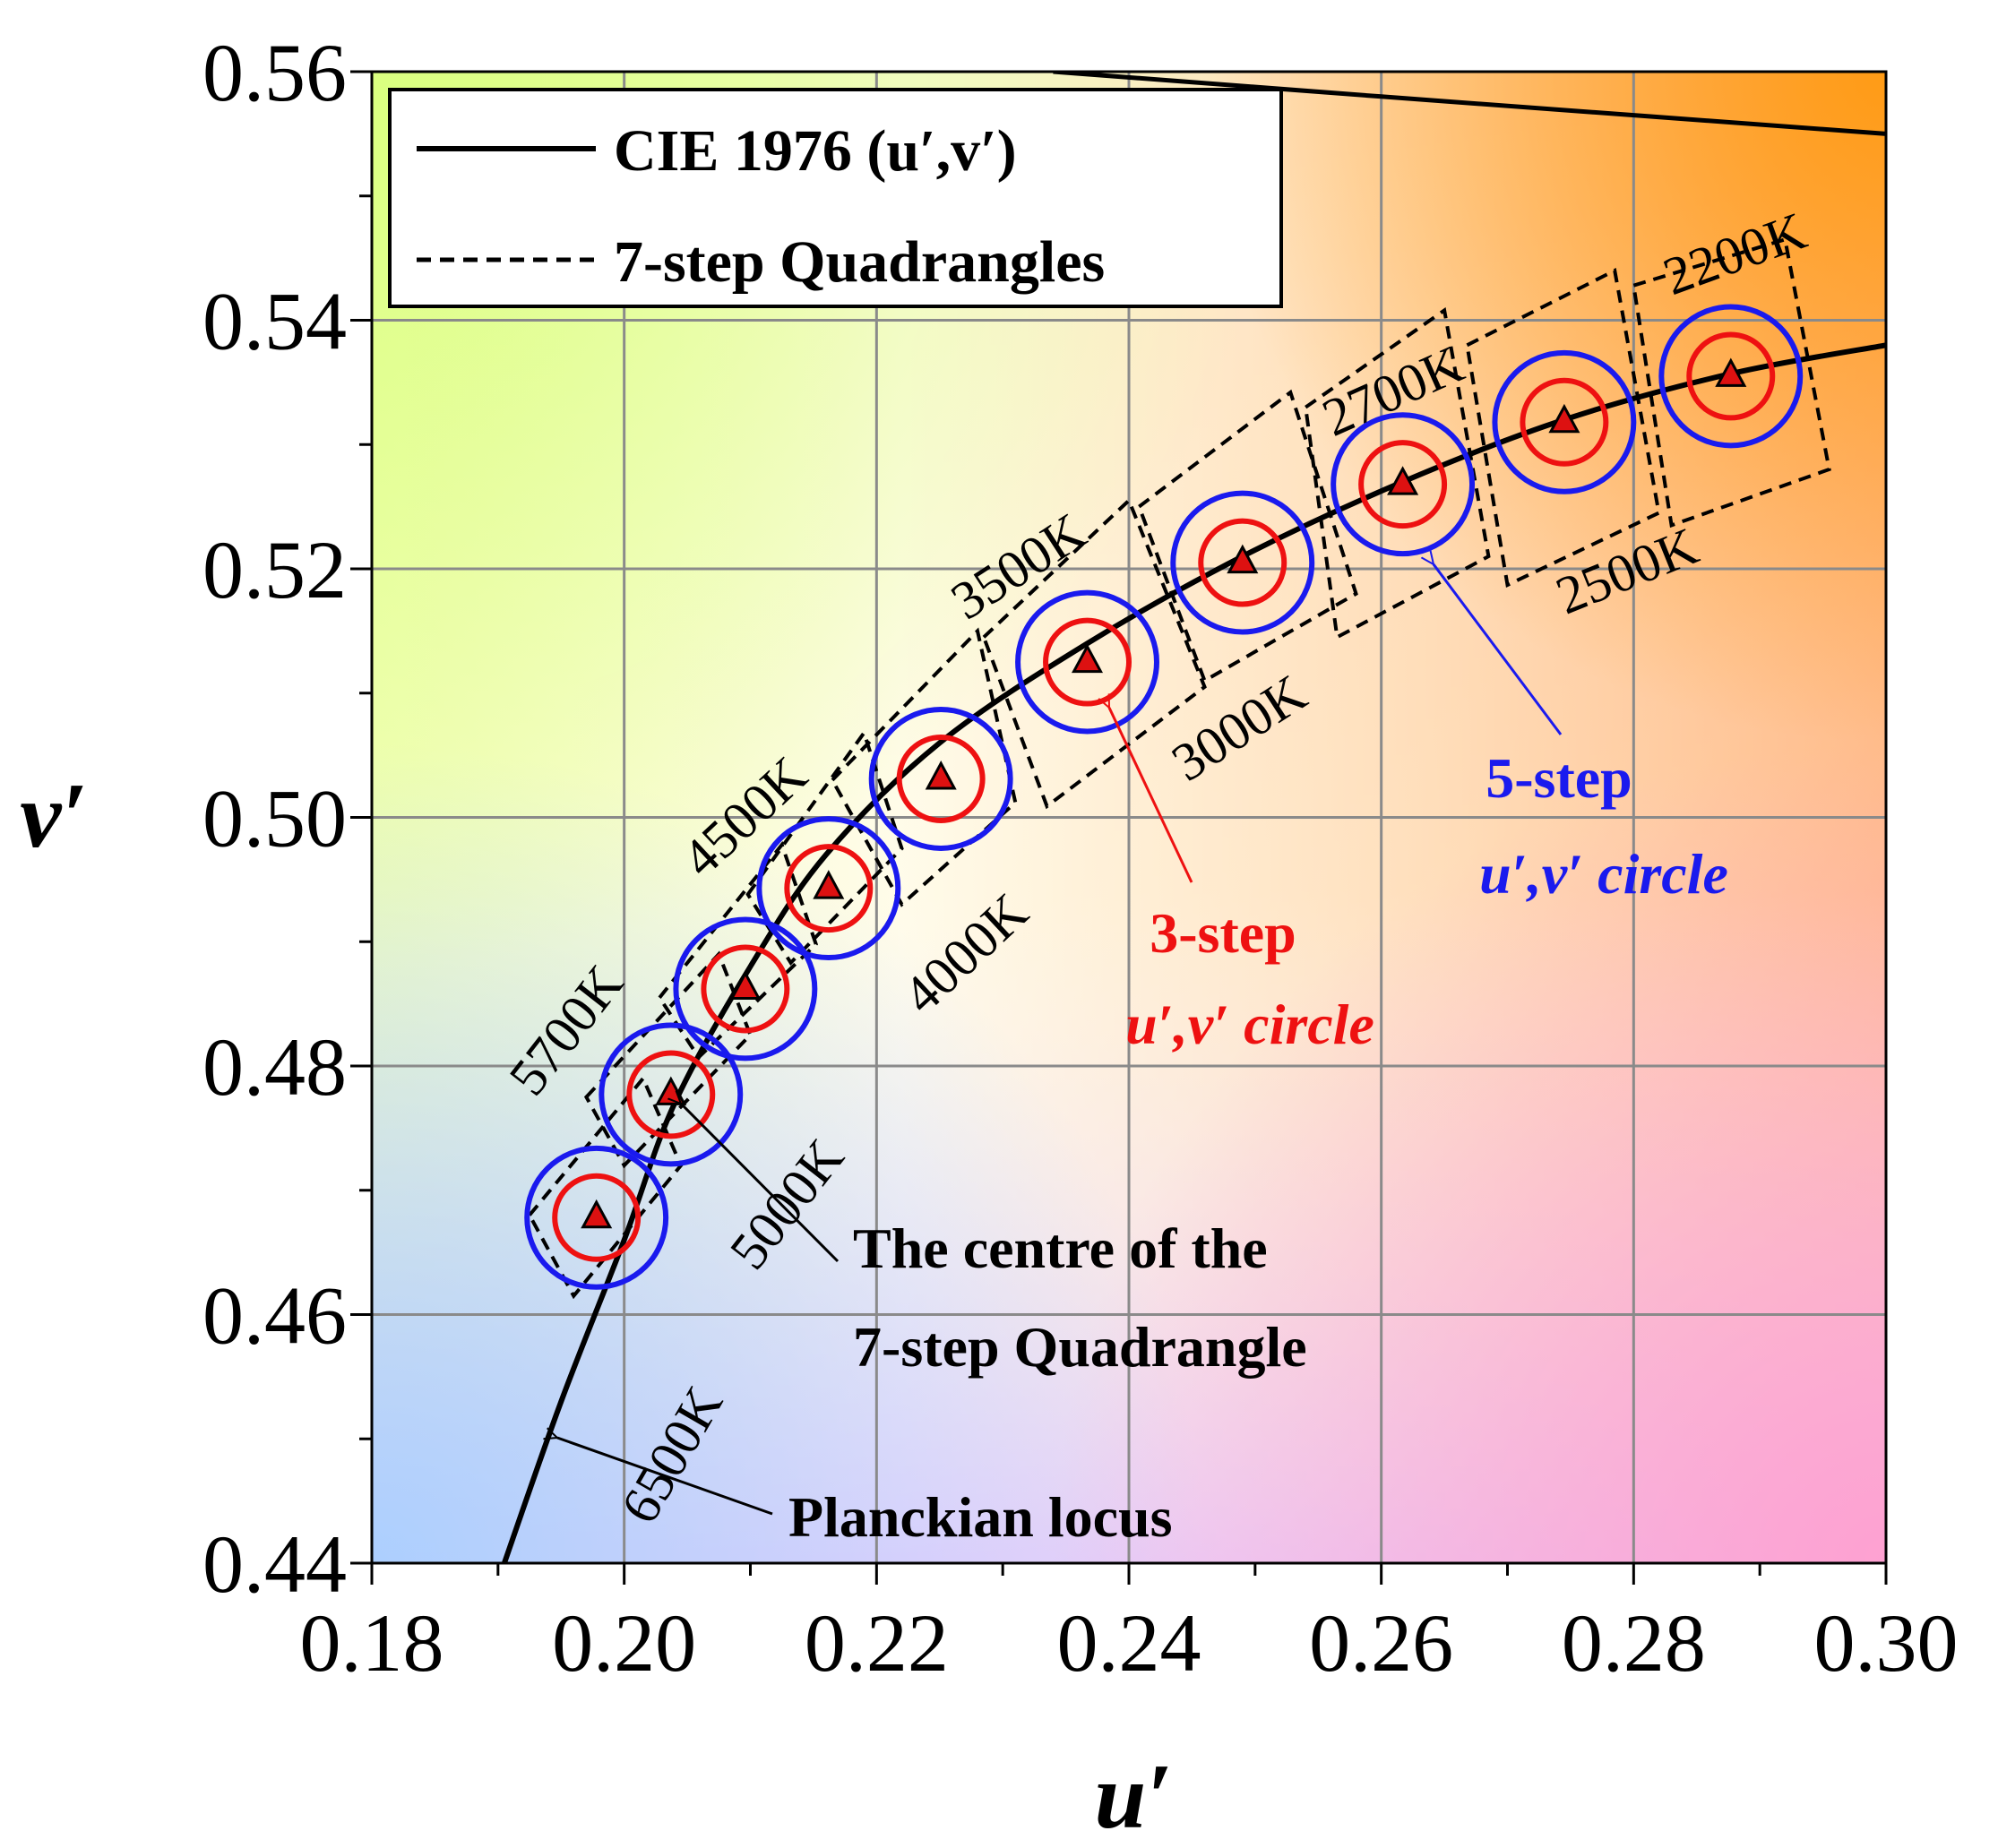  I want to click on legend-entry-locus: CIE 1976 (u′,v′), so click(816, 151).